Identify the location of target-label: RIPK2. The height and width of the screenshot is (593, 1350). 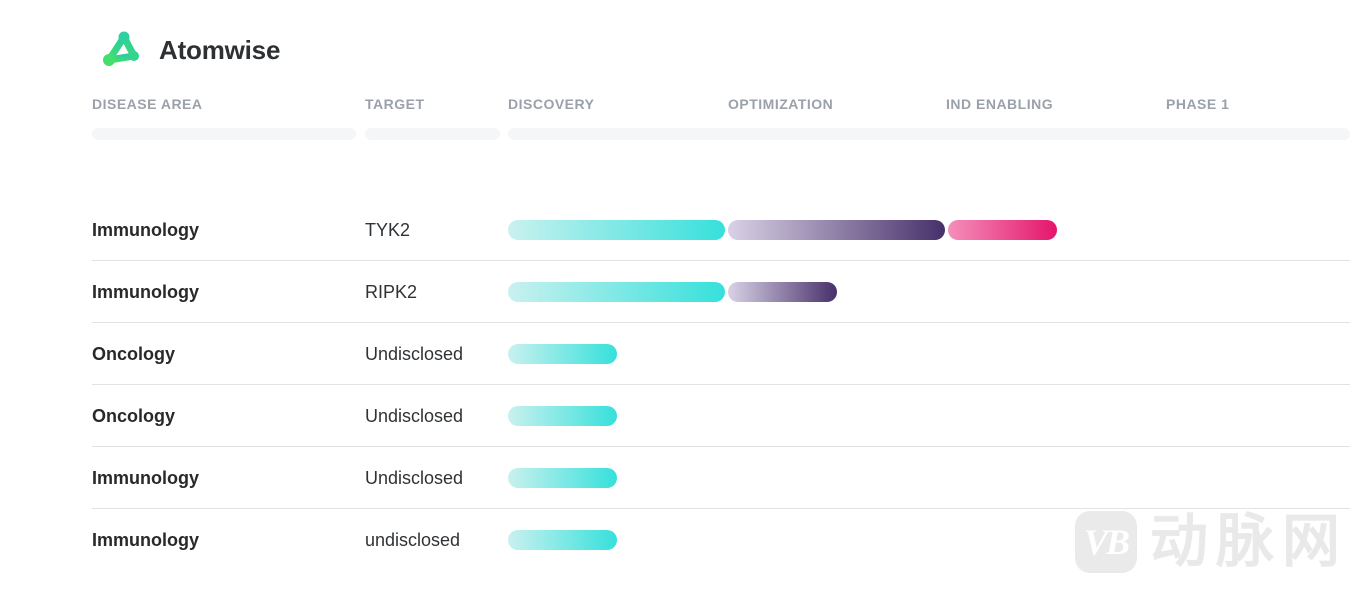
(391, 291).